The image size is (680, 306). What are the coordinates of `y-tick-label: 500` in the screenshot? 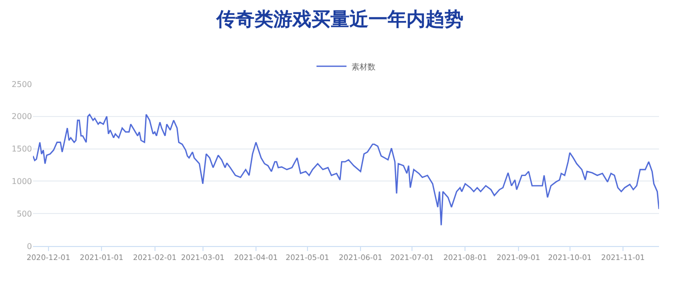 It's located at (24, 213).